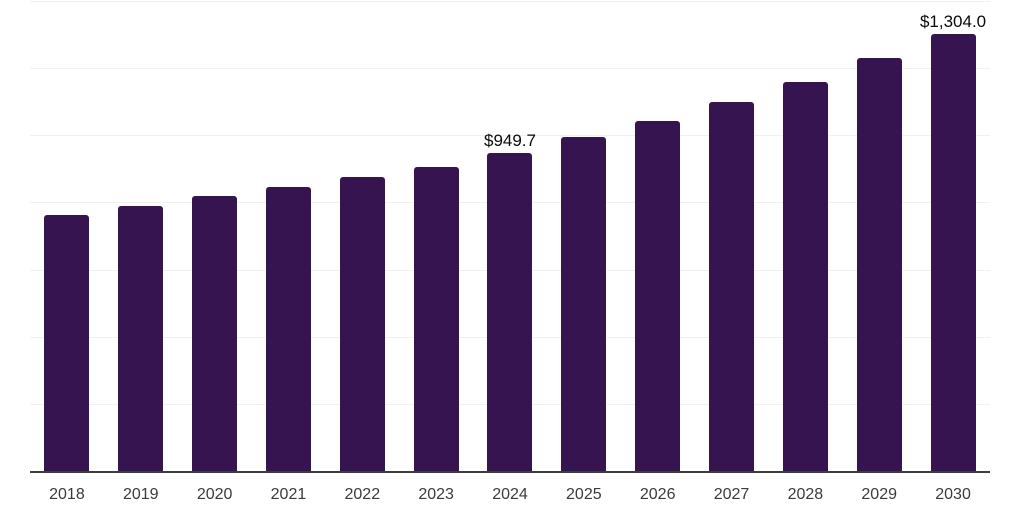 The image size is (1024, 512). I want to click on x-axis-line, so click(510, 472).